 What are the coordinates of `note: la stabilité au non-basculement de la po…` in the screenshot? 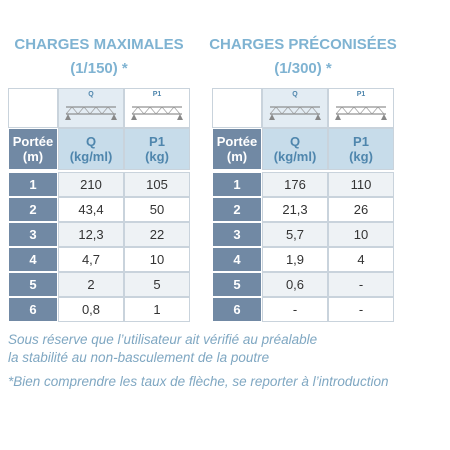 It's located at (139, 357).